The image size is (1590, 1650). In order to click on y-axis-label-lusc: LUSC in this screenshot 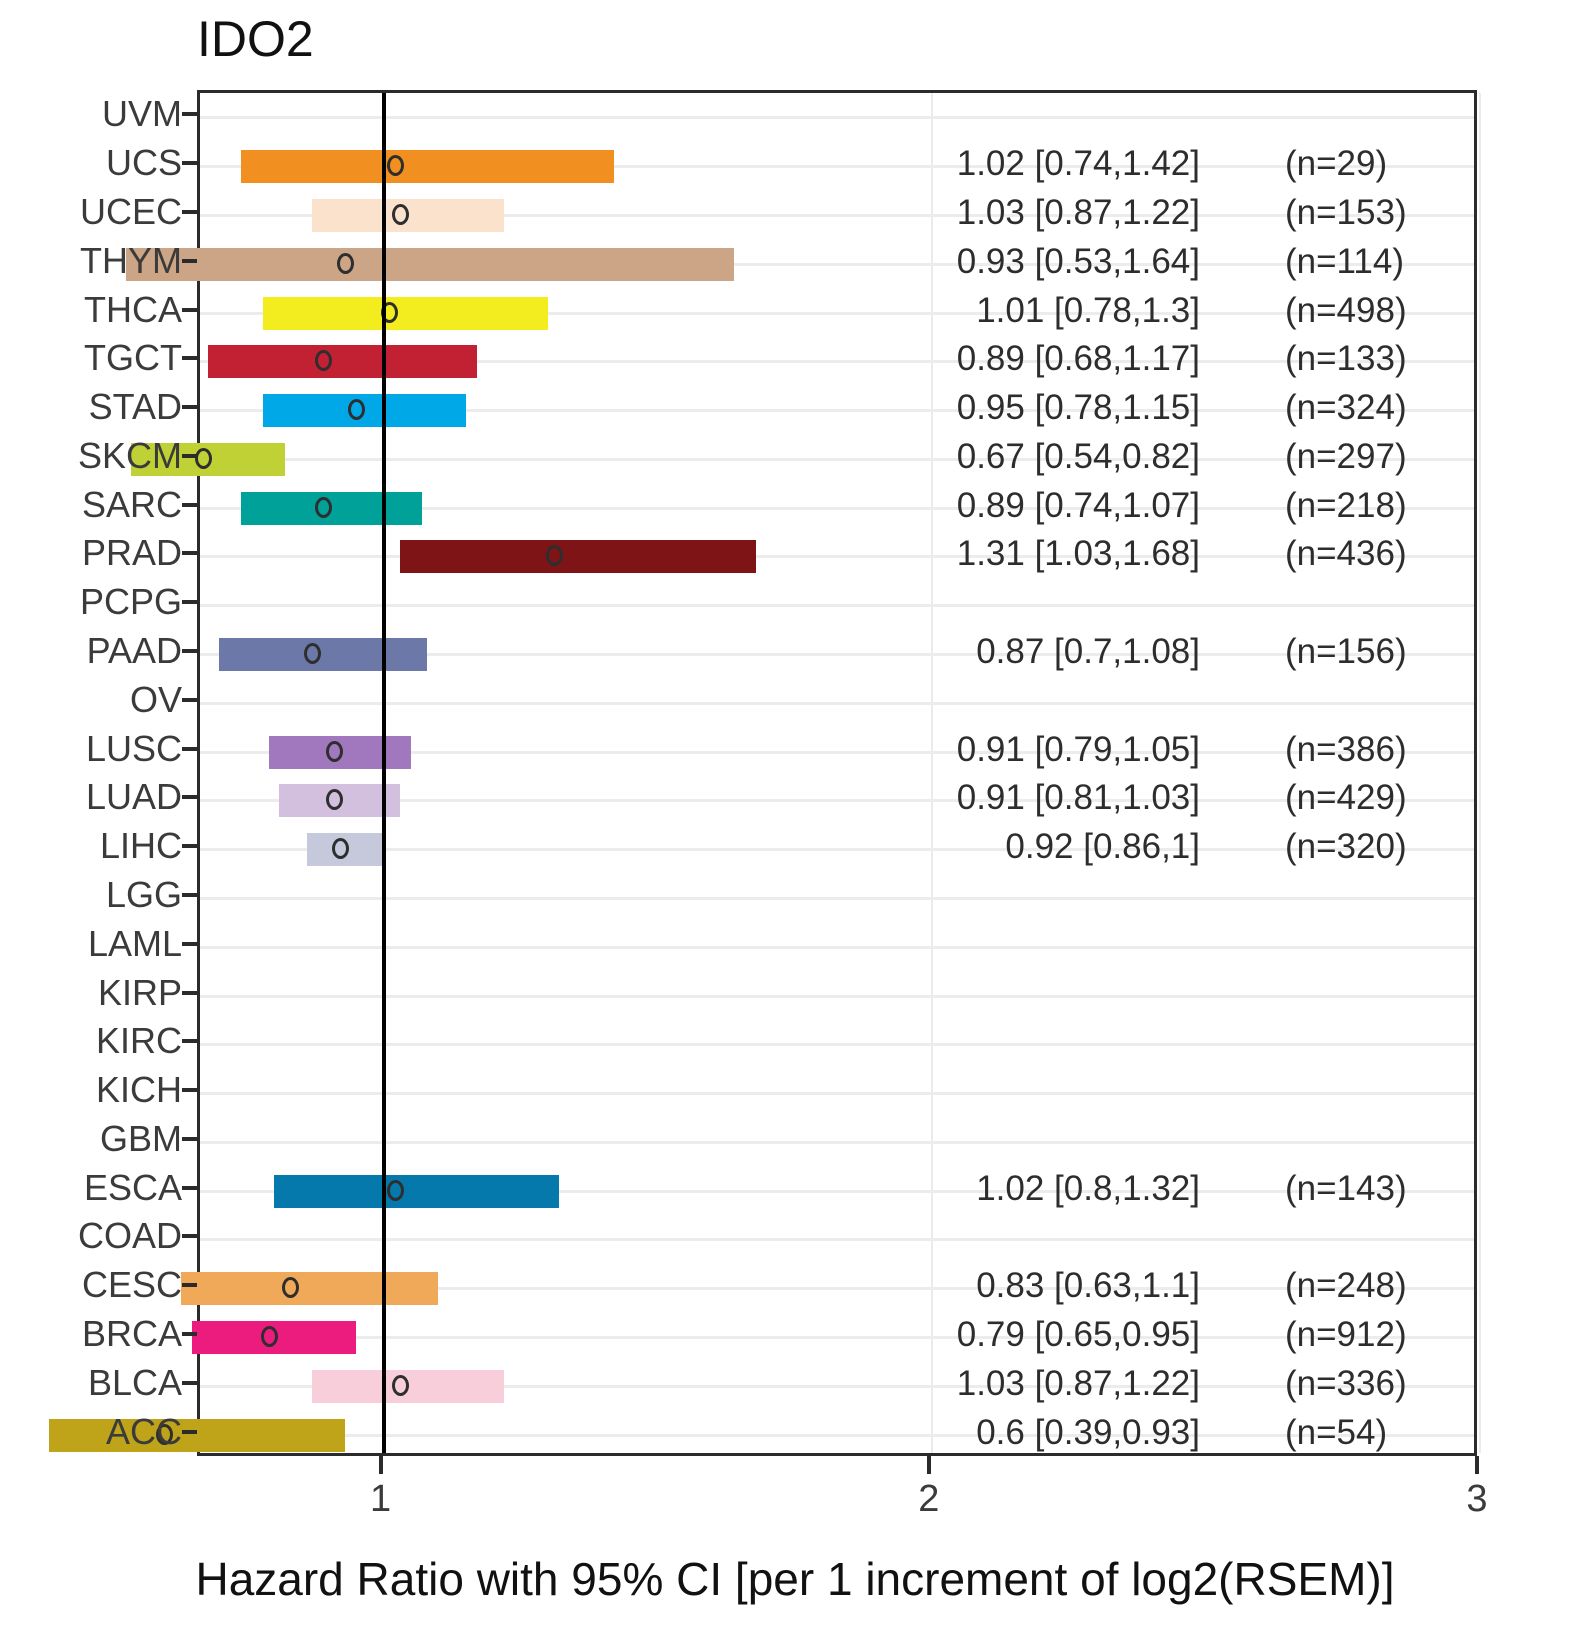, I will do `click(133, 748)`.